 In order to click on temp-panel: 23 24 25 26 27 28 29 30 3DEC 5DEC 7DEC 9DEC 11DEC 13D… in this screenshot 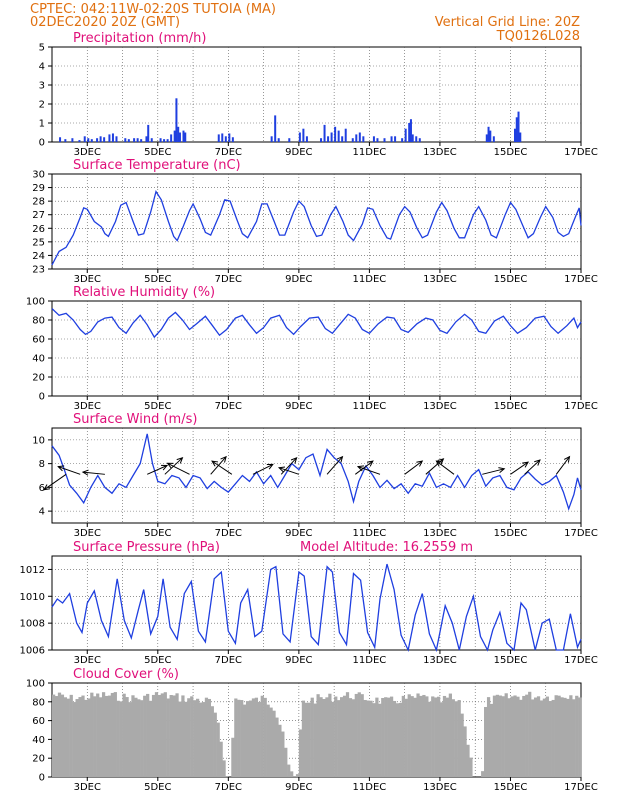, I will do `click(315, 228)`.